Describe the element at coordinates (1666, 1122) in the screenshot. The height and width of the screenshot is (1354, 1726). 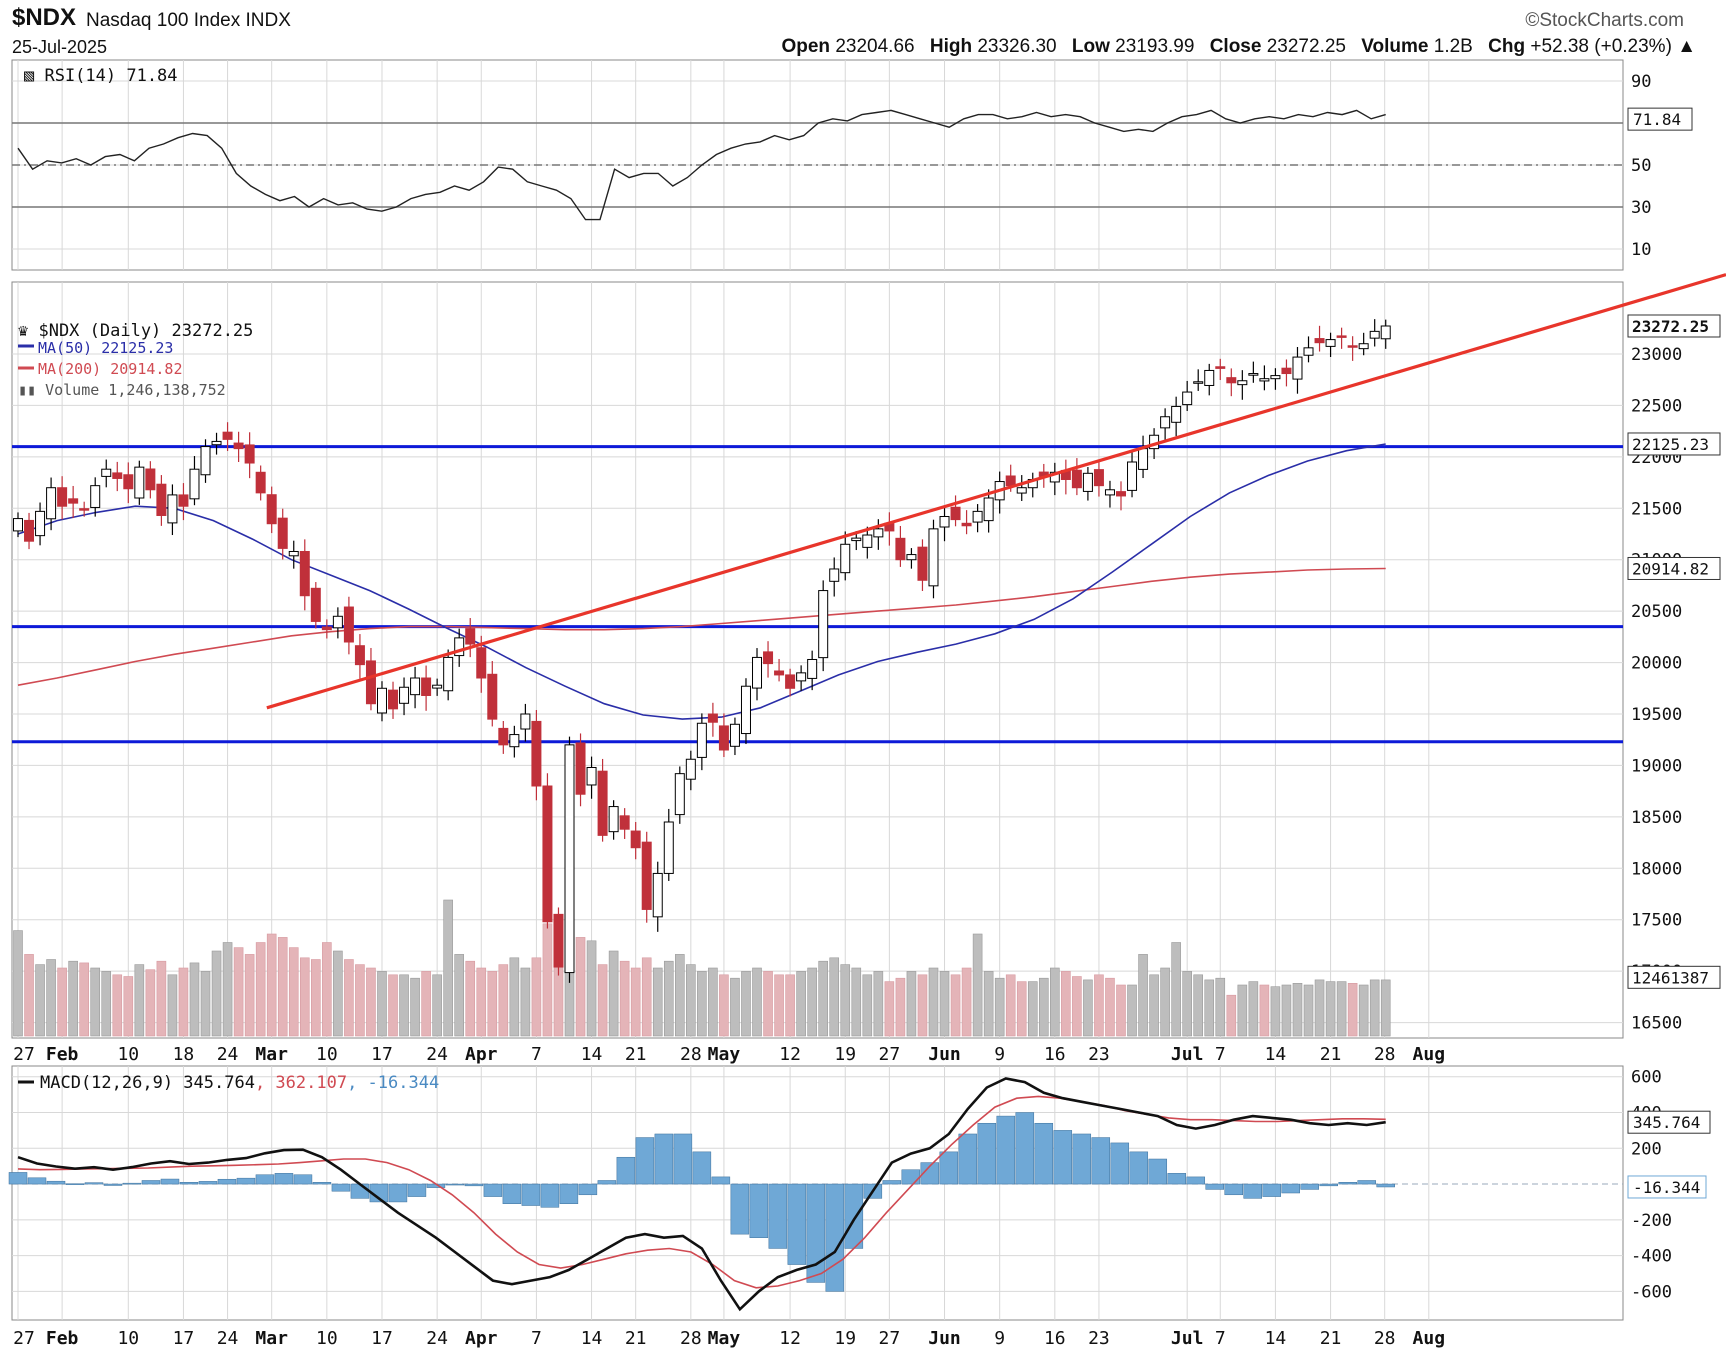
I see `macd-last-value: 345.764` at that location.